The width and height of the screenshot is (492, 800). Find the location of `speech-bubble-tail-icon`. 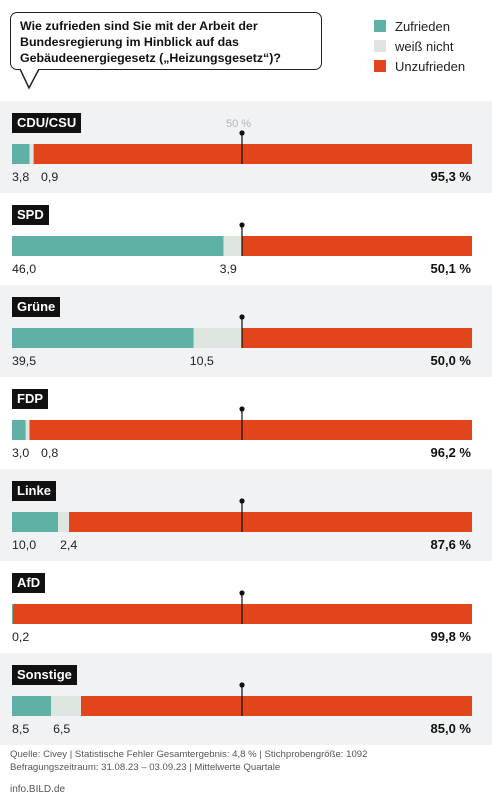

speech-bubble-tail-icon is located at coordinates (30, 79).